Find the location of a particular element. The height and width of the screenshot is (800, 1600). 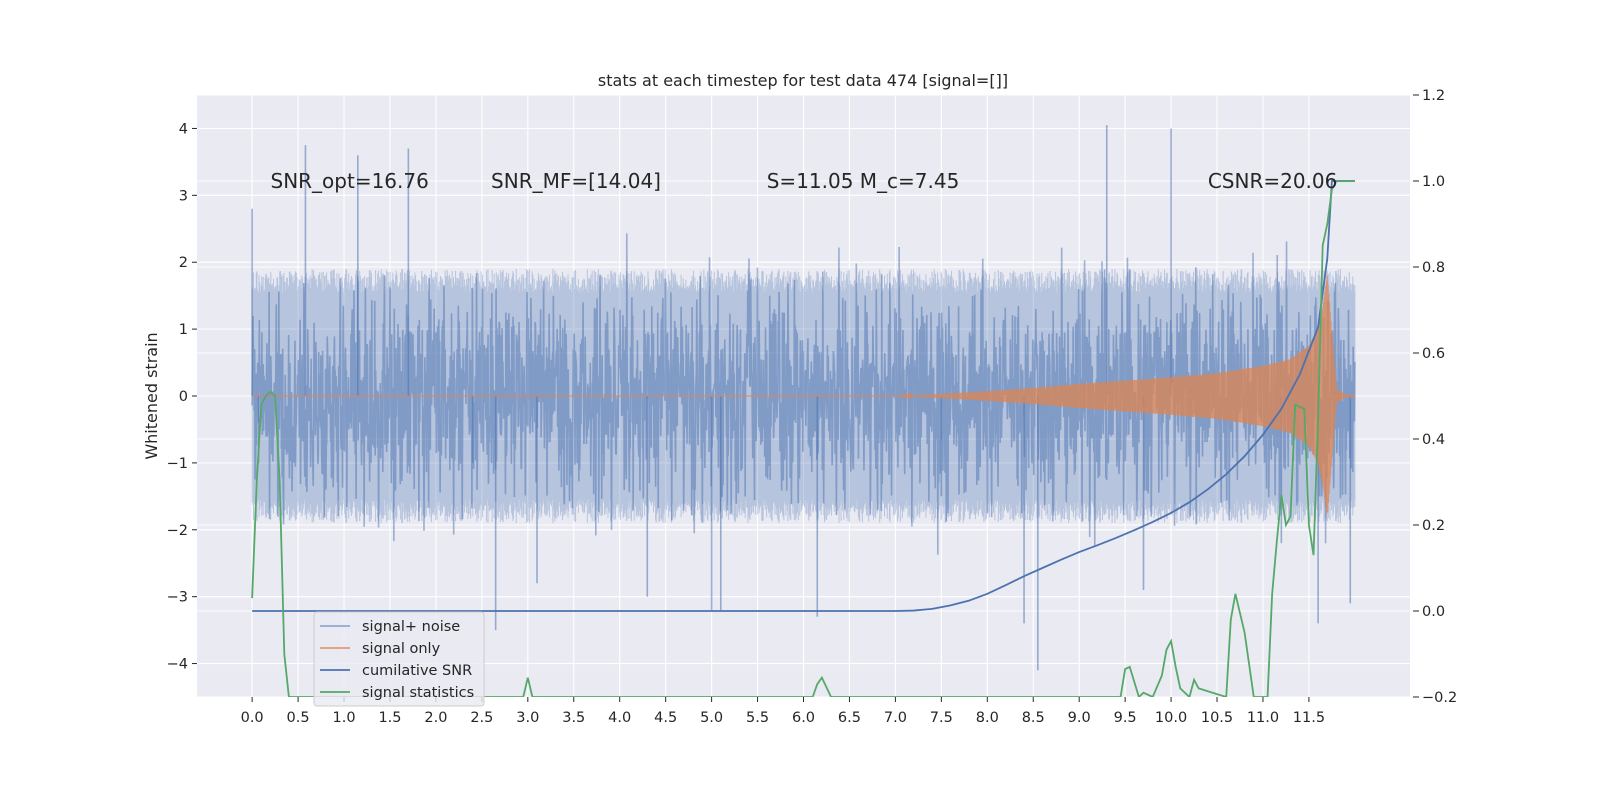

y-axis-label: Whitened strain is located at coordinates (151, 395).